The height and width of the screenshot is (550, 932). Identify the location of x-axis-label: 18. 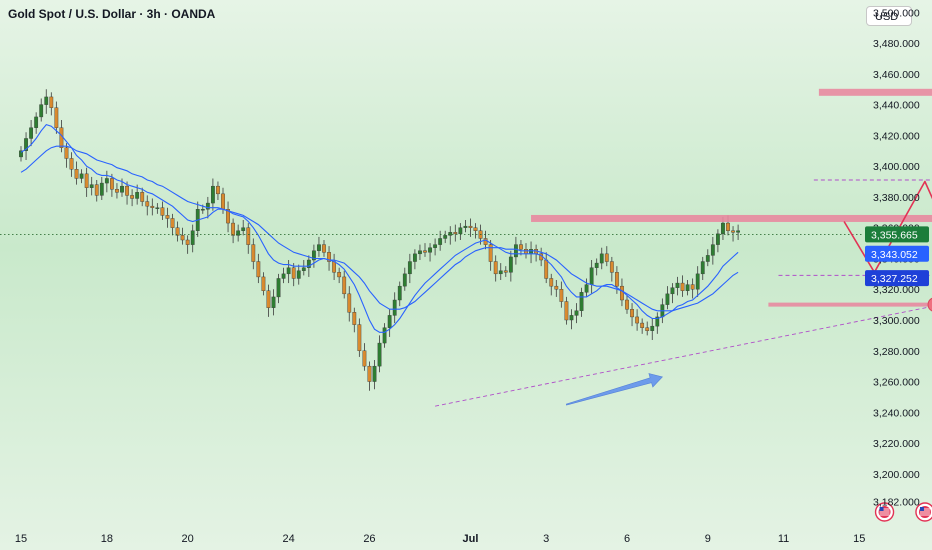
(107, 539).